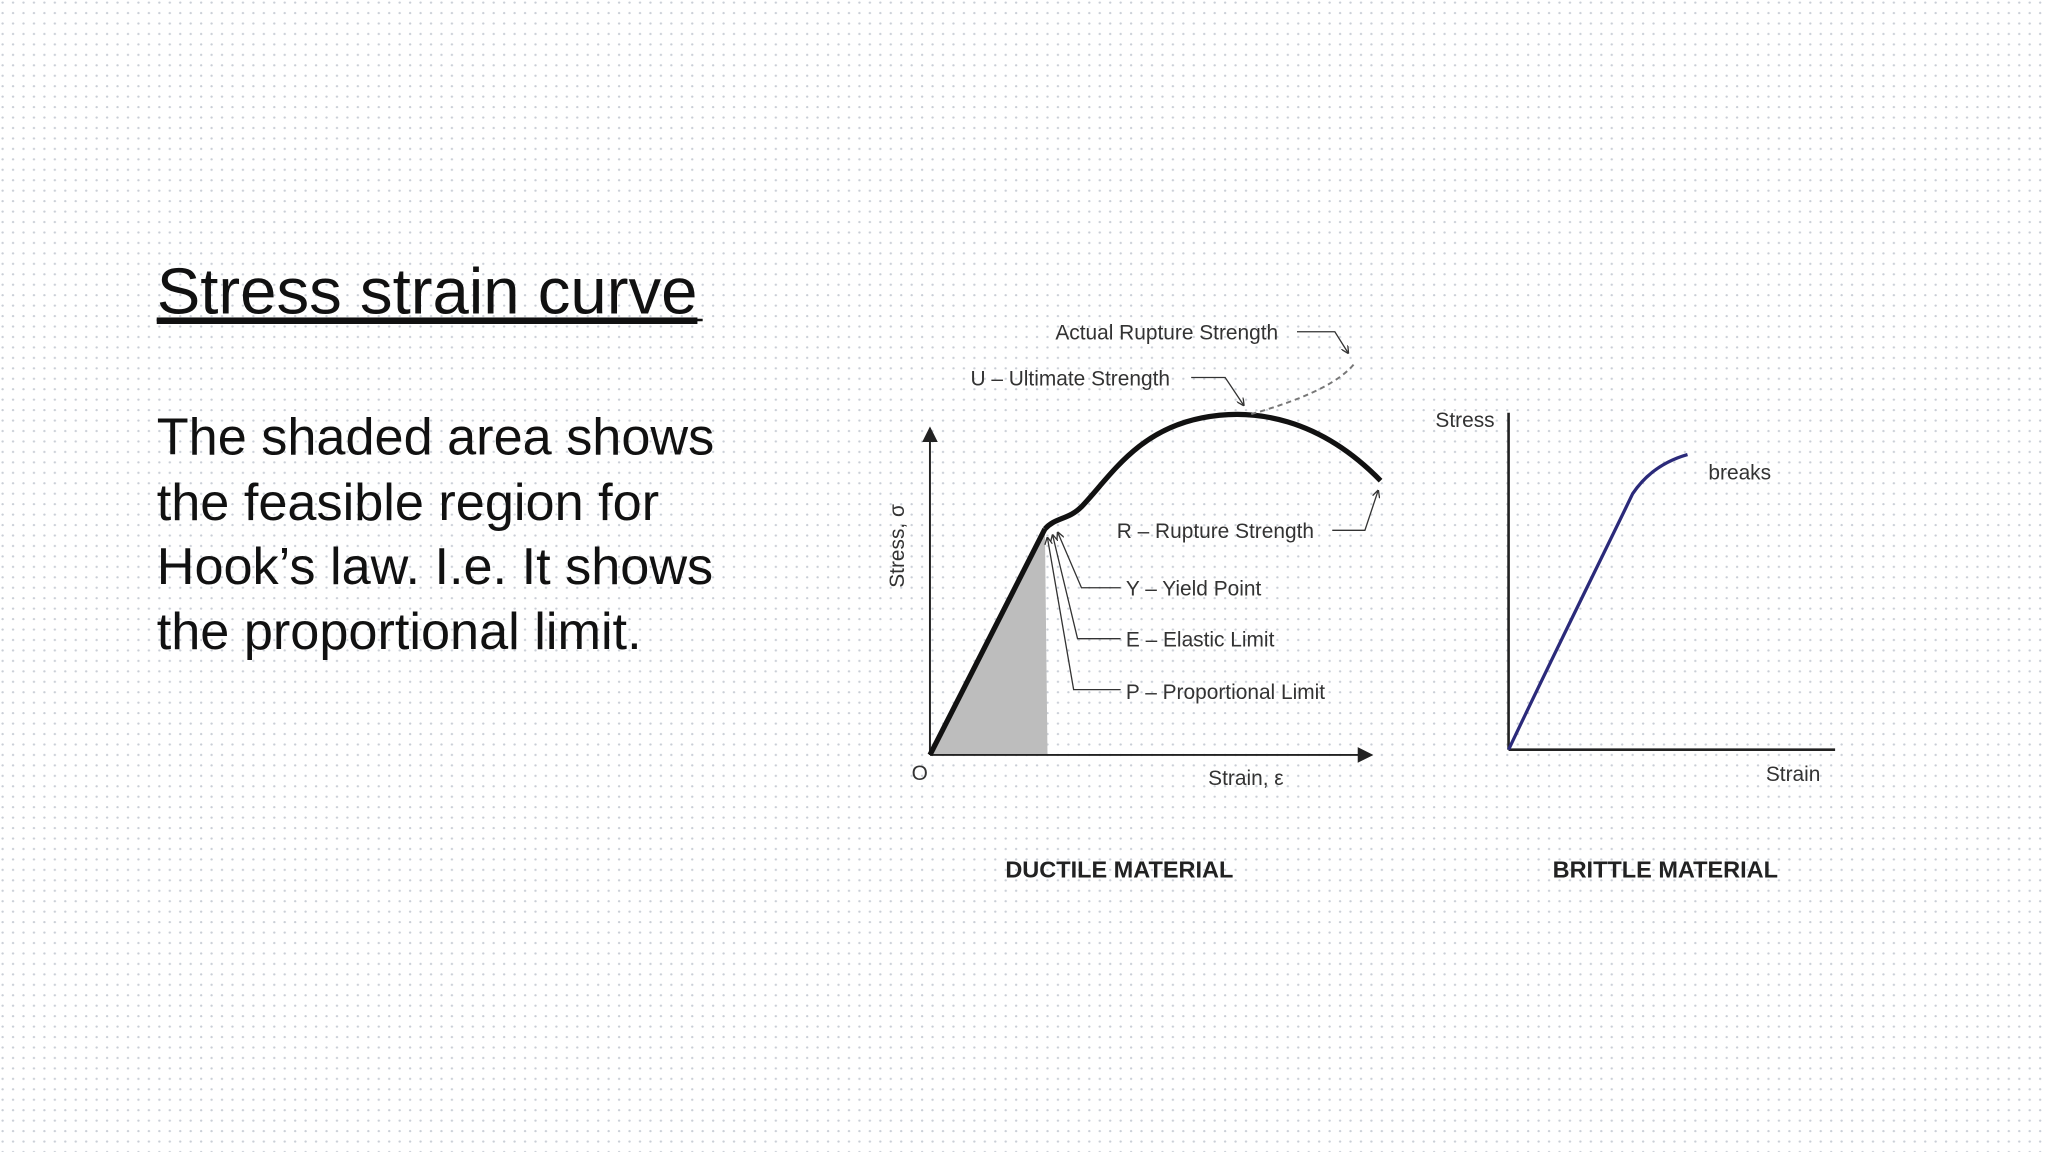 Image resolution: width=2048 pixels, height=1152 pixels. I want to click on x-axis-label: Strain, ε, so click(1245, 778).